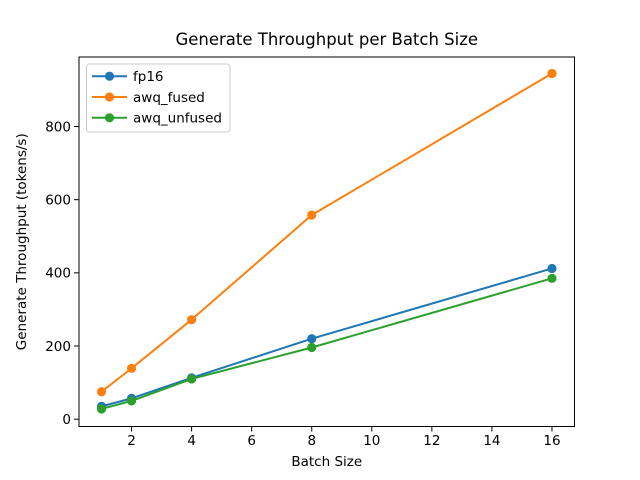 The height and width of the screenshot is (480, 640). What do you see at coordinates (371, 441) in the screenshot?
I see `x-tick-label: 10` at bounding box center [371, 441].